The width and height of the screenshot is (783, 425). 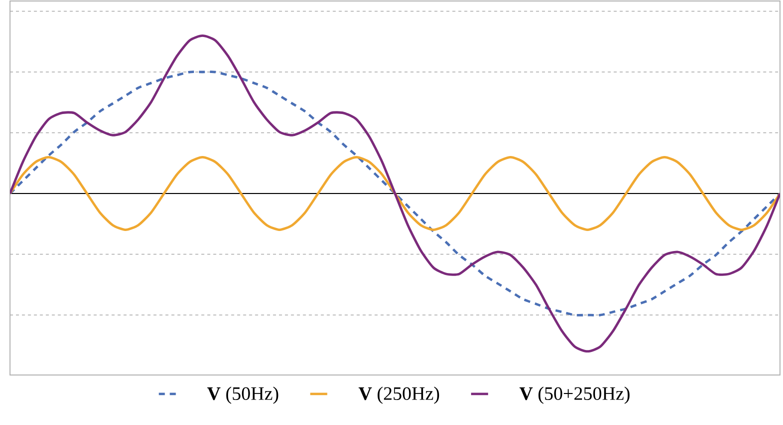 I want to click on legend-label: V (50+250Hz), so click(x=575, y=395).